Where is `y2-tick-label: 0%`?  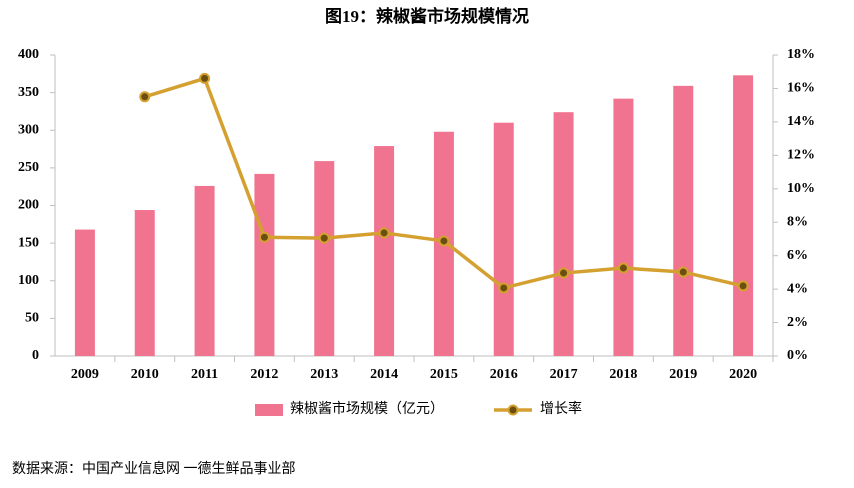
y2-tick-label: 0% is located at coordinates (797, 355).